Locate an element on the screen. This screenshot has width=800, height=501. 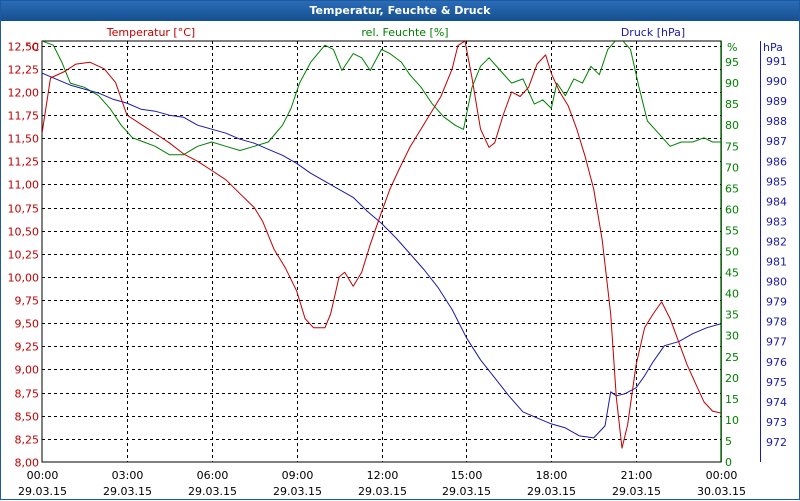
pressure-tick-label: 988 is located at coordinates (776, 121).